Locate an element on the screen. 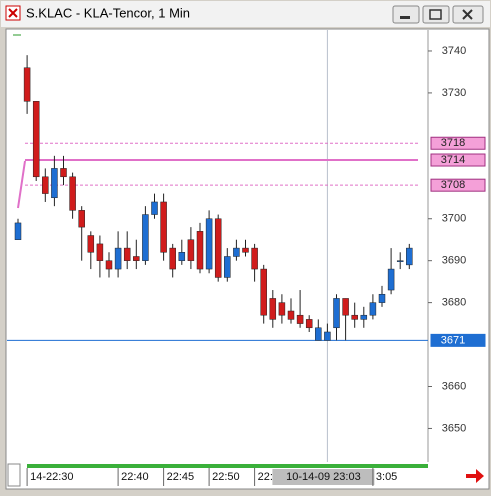  scroll-right-arrow is located at coordinates (475, 476).